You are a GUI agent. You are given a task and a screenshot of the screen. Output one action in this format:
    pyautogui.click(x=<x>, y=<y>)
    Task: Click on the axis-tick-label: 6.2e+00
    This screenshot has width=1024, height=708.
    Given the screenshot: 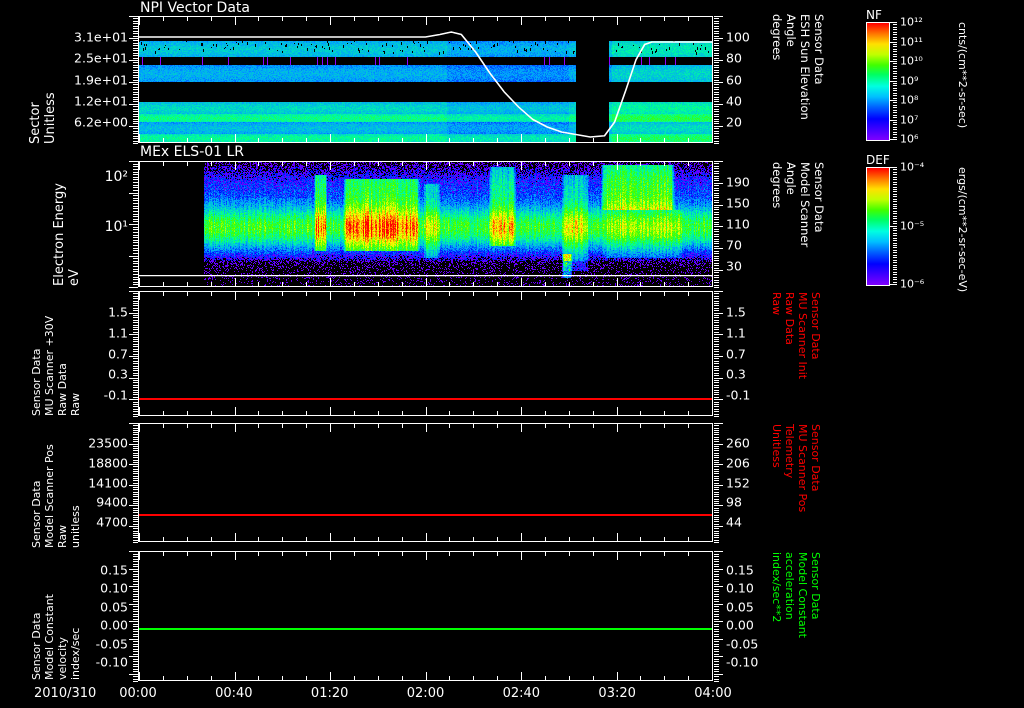 What is the action you would take?
    pyautogui.click(x=101, y=122)
    